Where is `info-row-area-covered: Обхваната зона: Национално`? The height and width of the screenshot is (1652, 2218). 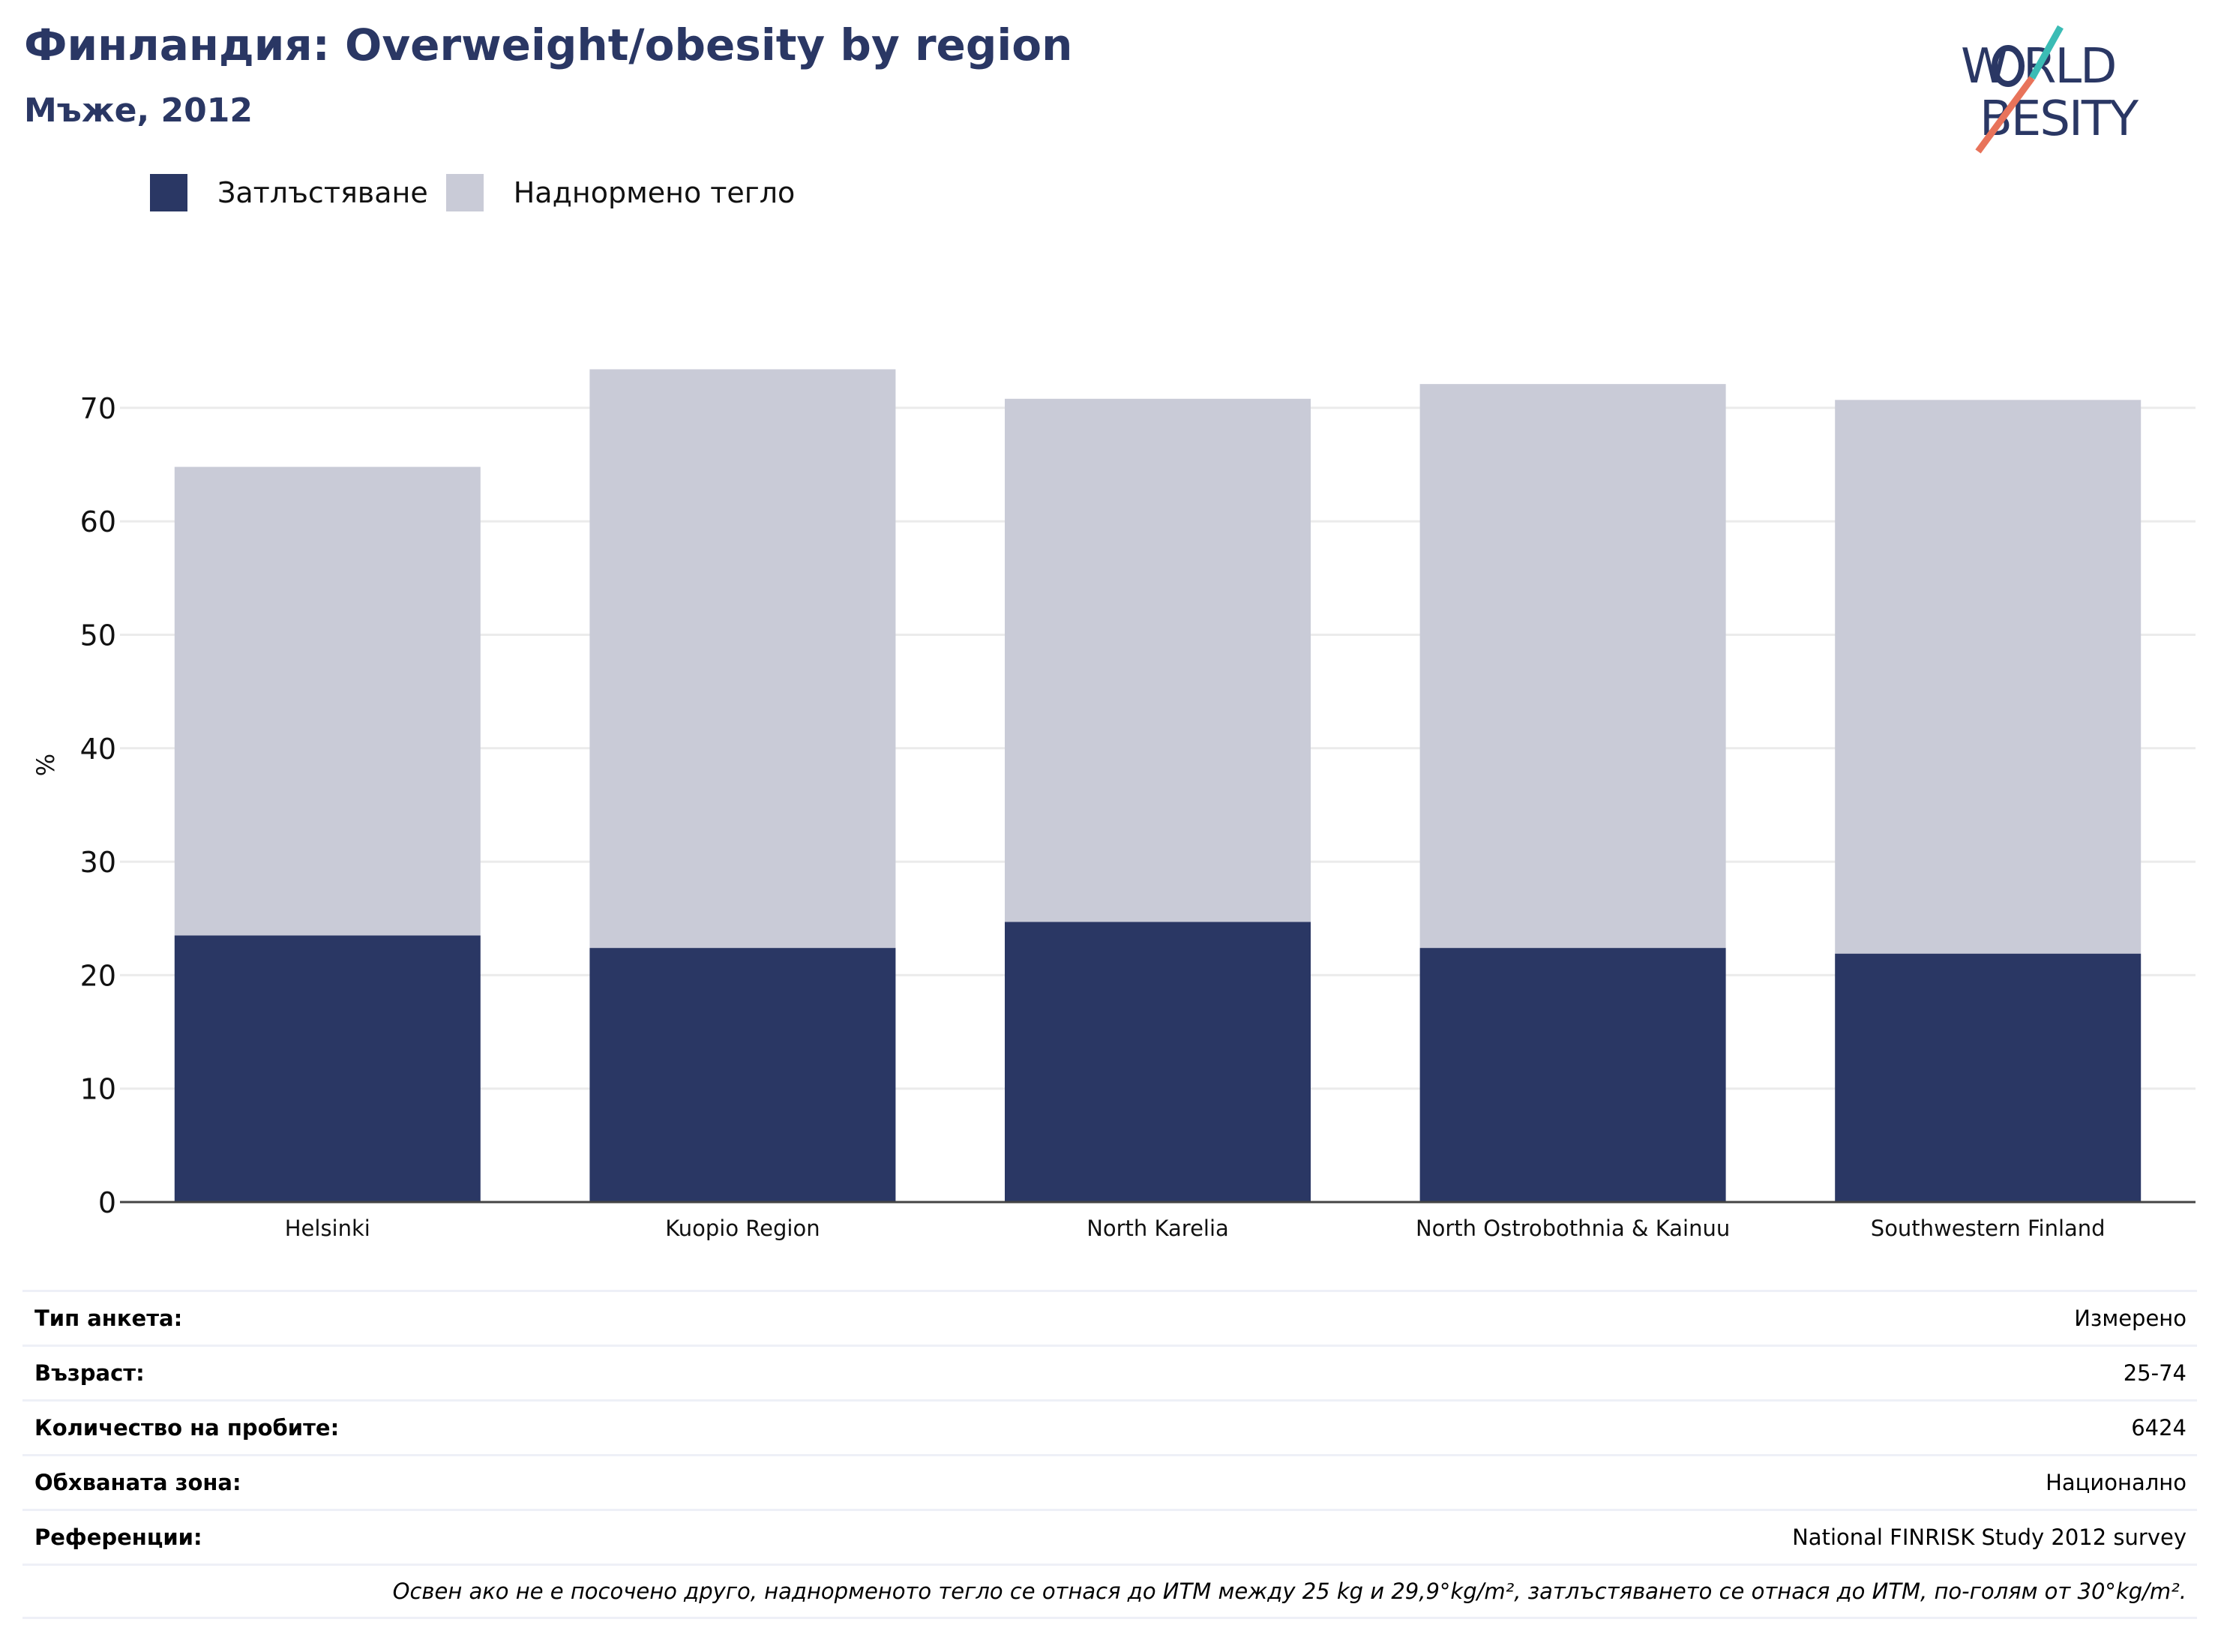
info-row-area-covered: Обхваната зона: Национално is located at coordinates (1109, 1482).